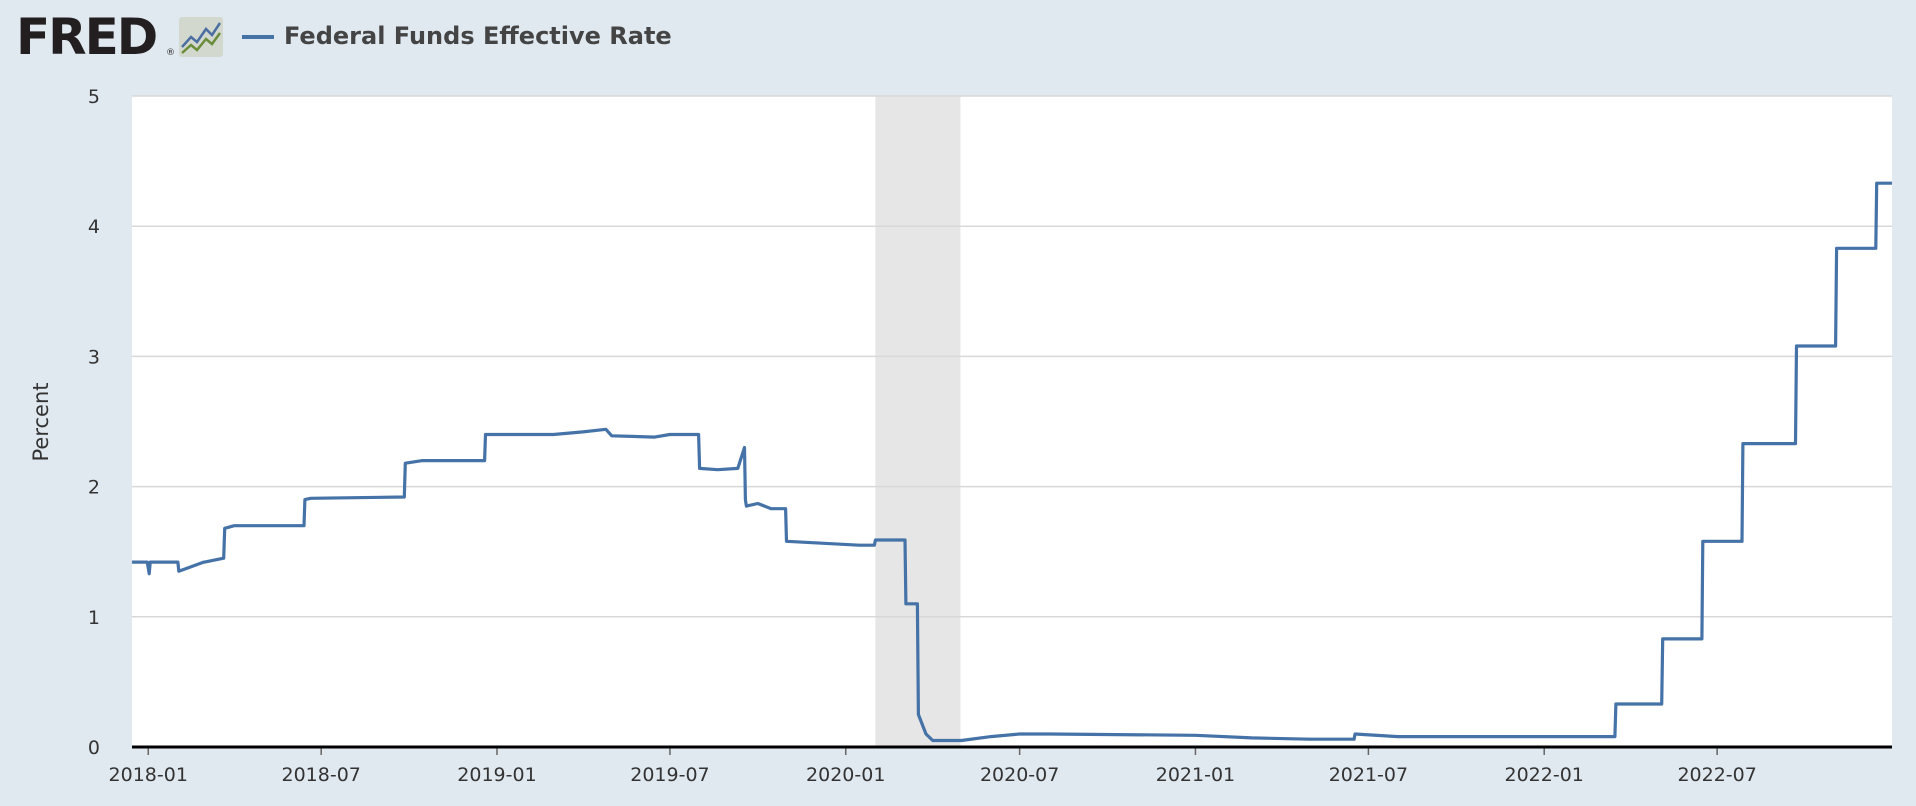 This screenshot has height=806, width=1916. I want to click on y-tick-labels: 0 1 2 3 4 5, so click(94, 422).